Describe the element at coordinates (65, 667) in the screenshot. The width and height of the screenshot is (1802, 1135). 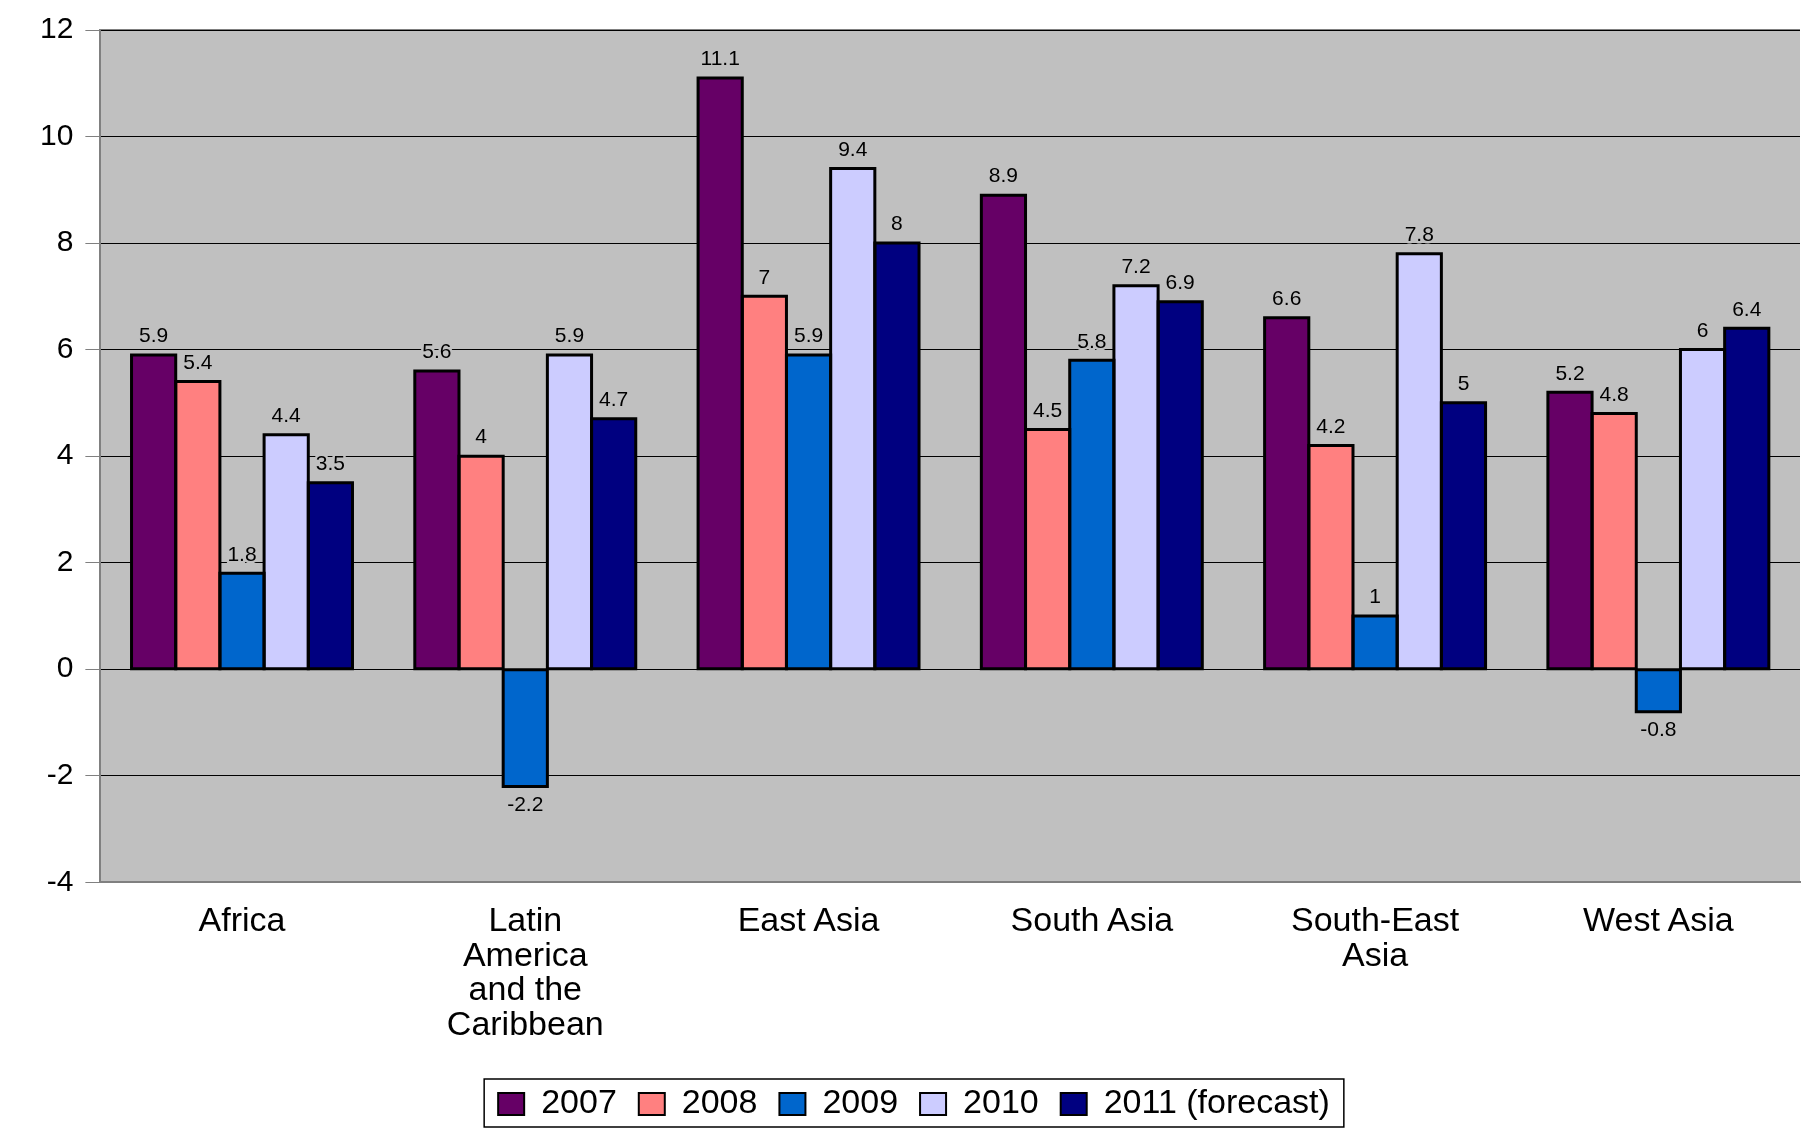
I see `y-tick-label: 0` at that location.